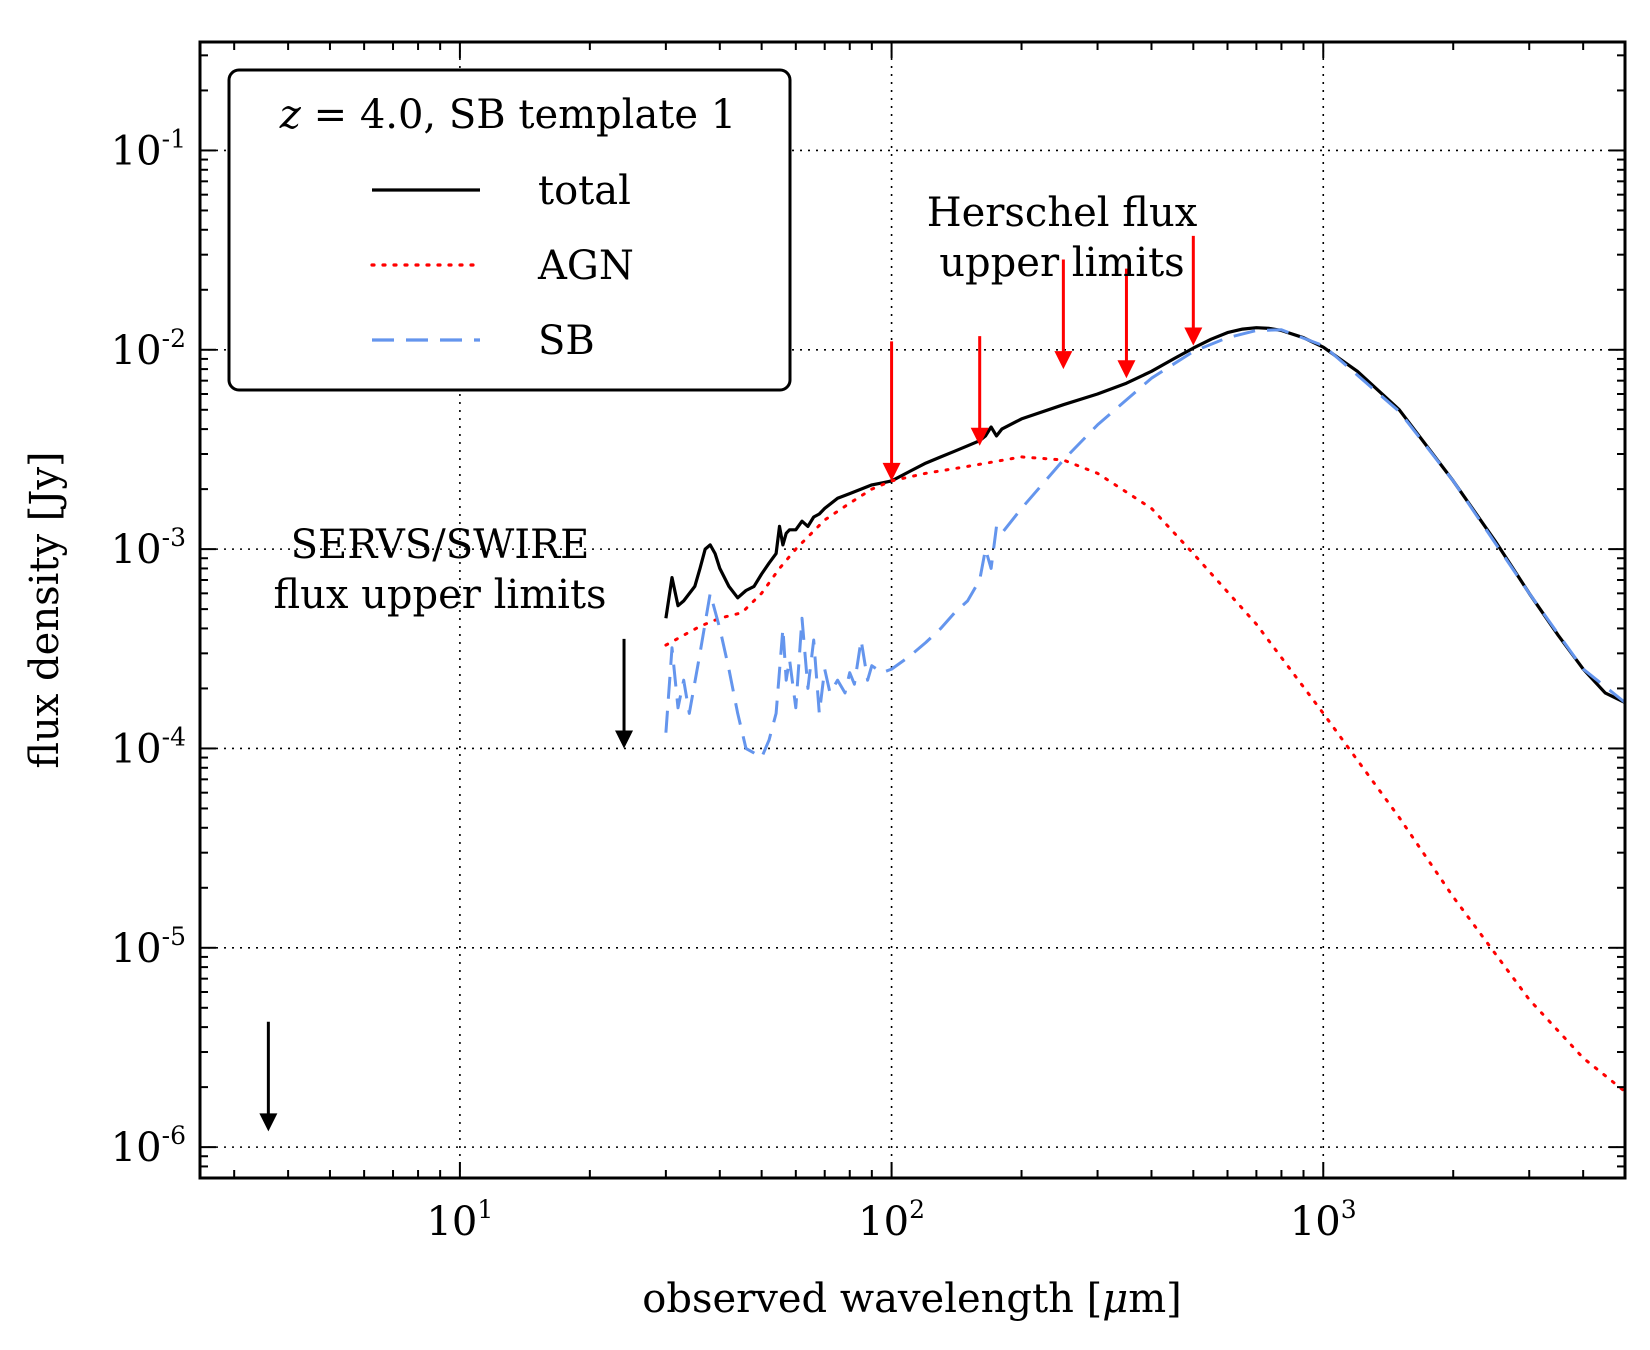 The image size is (1650, 1350). I want to click on y-tick-label-5: 10⁻¹, so click(148, 149).